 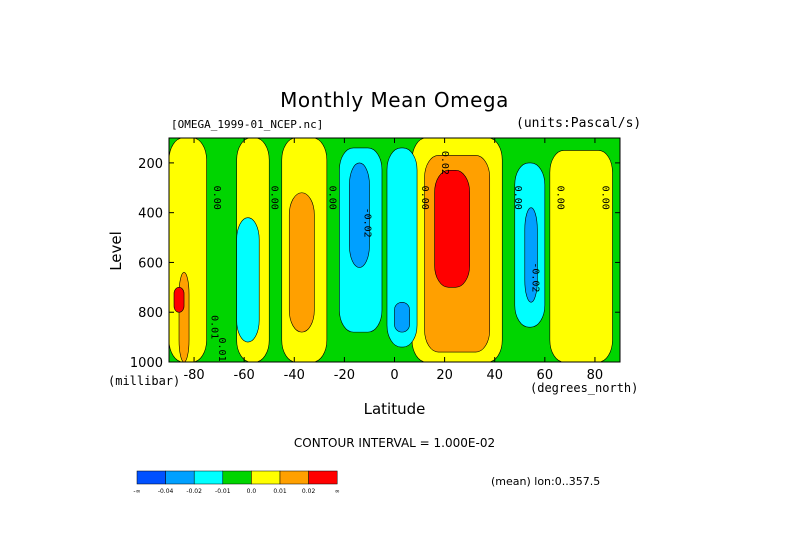 I want to click on x-tick-label-5: 20, so click(x=444, y=375).